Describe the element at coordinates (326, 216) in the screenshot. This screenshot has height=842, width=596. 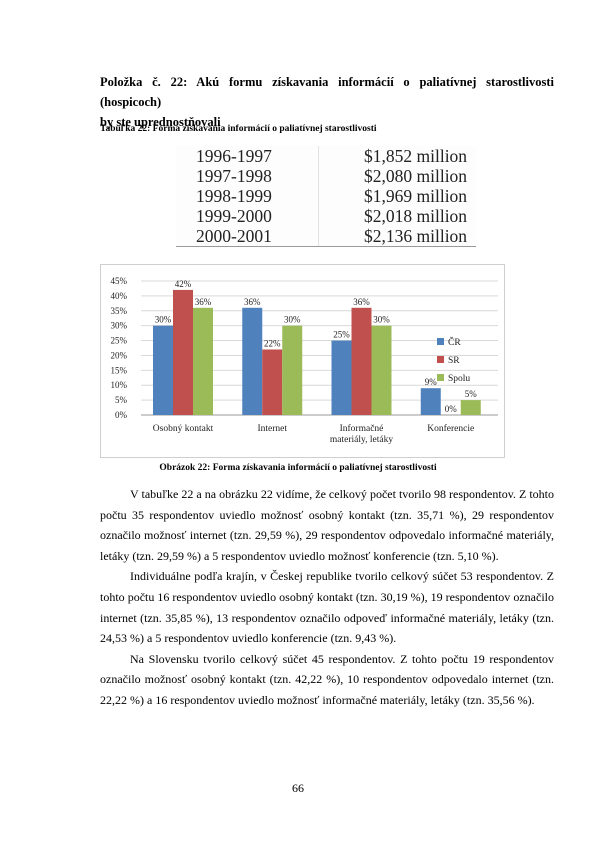
I see `table-row: 1999-2000 $2,018 million` at that location.